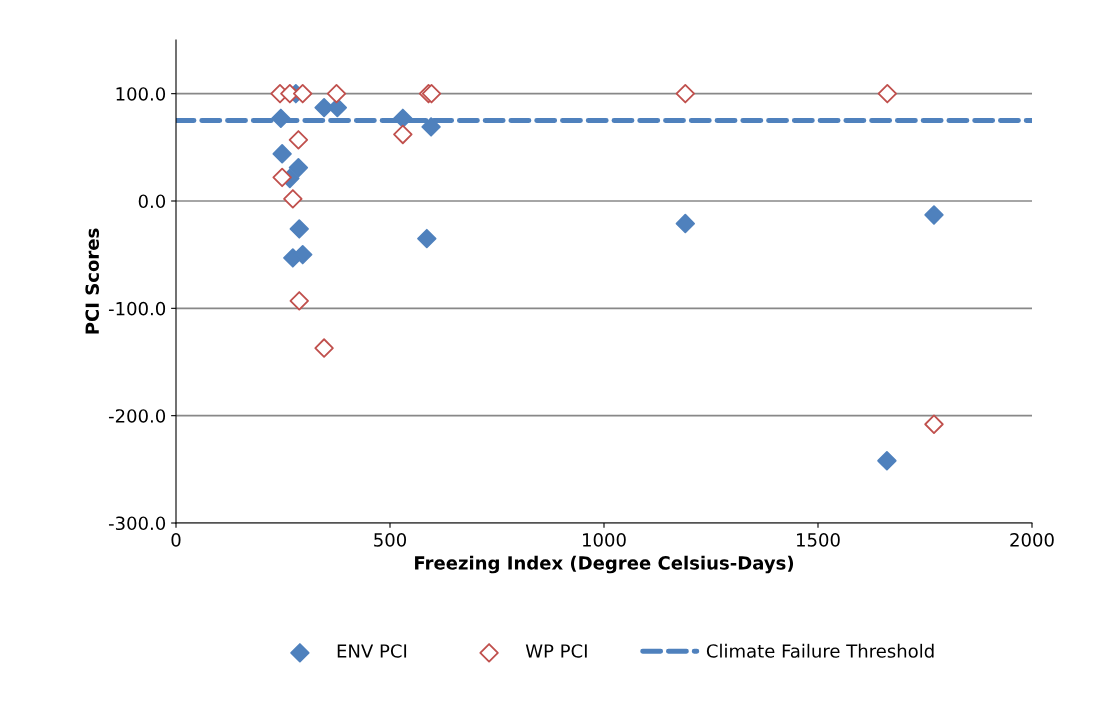 This screenshot has width=1101, height=706. I want to click on y-tick-label: -300.0, so click(137, 523).